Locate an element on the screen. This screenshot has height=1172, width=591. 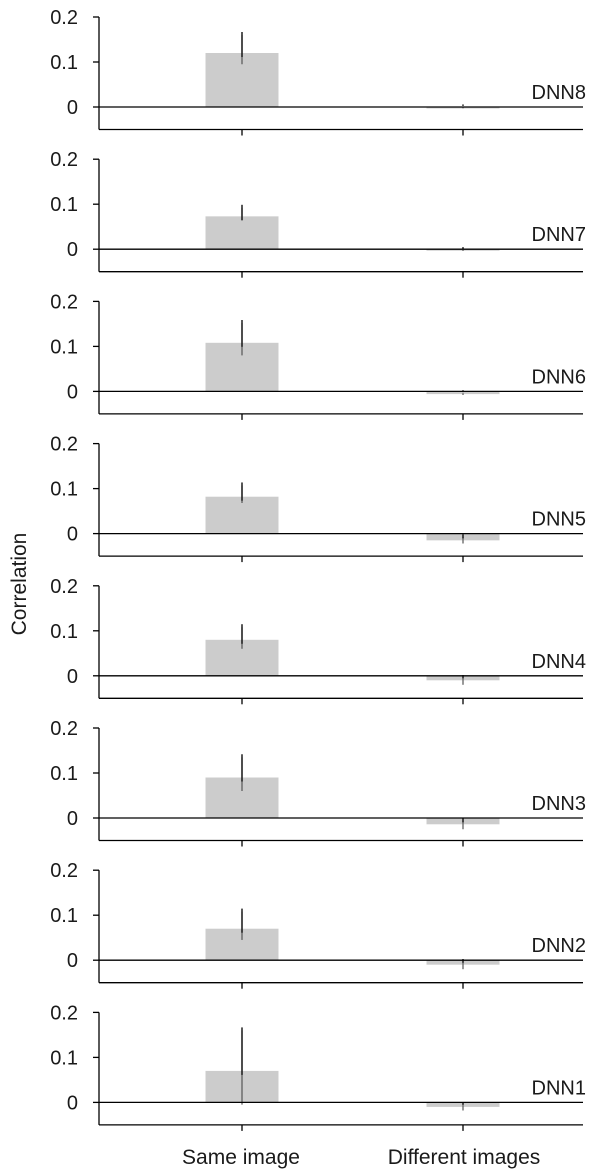
panel-label: DNN2 is located at coordinates (559, 946).